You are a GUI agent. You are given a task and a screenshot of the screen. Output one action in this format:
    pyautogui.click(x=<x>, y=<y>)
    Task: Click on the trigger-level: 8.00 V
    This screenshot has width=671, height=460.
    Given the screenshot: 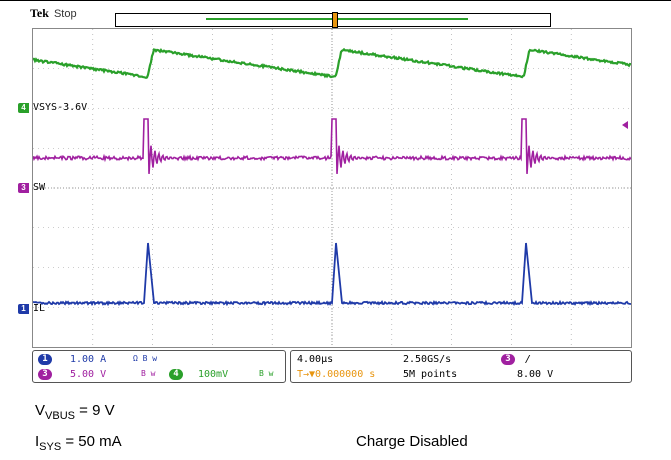 What is the action you would take?
    pyautogui.click(x=535, y=374)
    